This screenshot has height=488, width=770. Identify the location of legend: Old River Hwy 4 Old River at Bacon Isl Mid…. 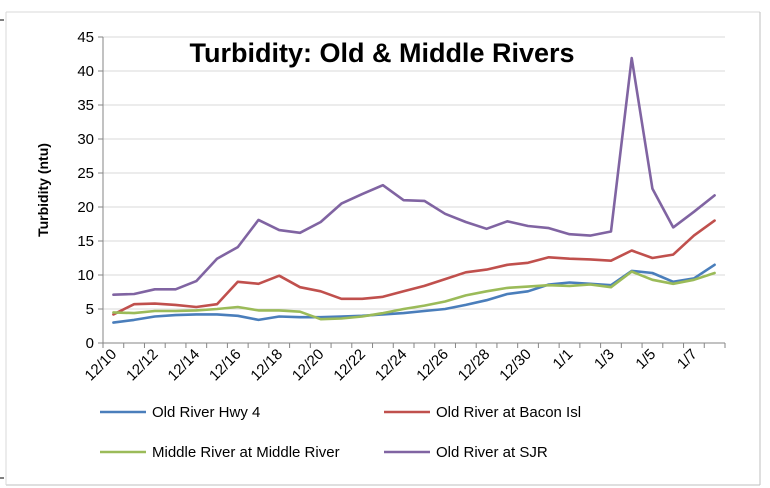
(340, 432).